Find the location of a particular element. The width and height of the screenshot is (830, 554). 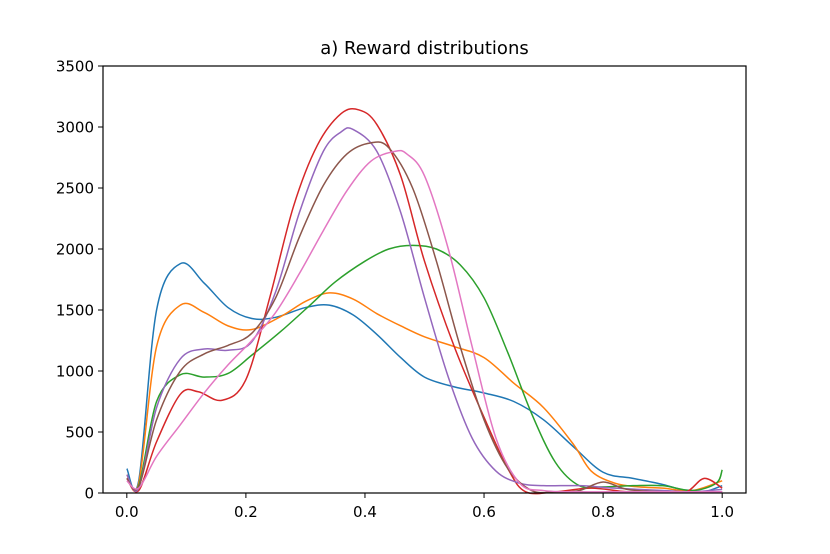

x-tick-label: 0.4 is located at coordinates (365, 512).